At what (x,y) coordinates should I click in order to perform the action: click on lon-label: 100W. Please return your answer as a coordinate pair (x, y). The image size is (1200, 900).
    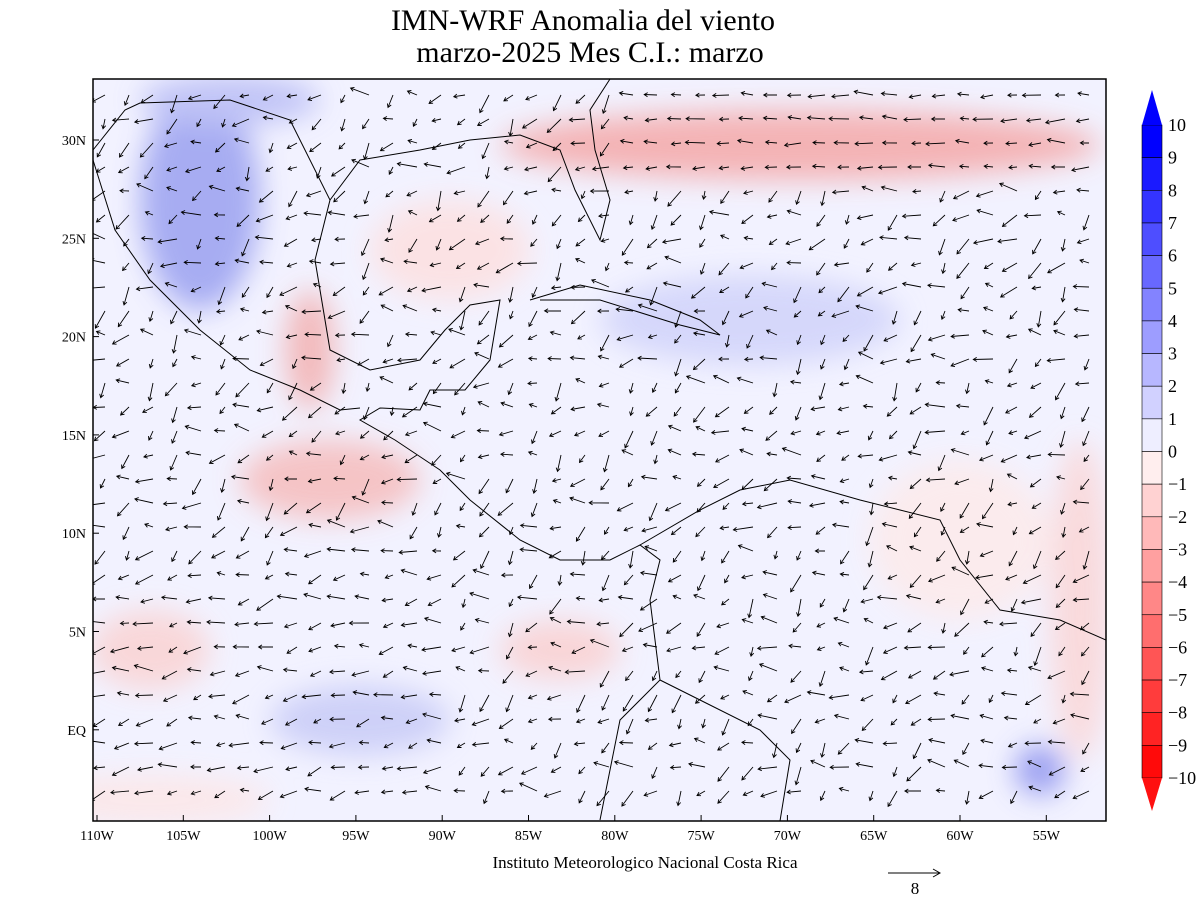
    Looking at the image, I should click on (269, 836).